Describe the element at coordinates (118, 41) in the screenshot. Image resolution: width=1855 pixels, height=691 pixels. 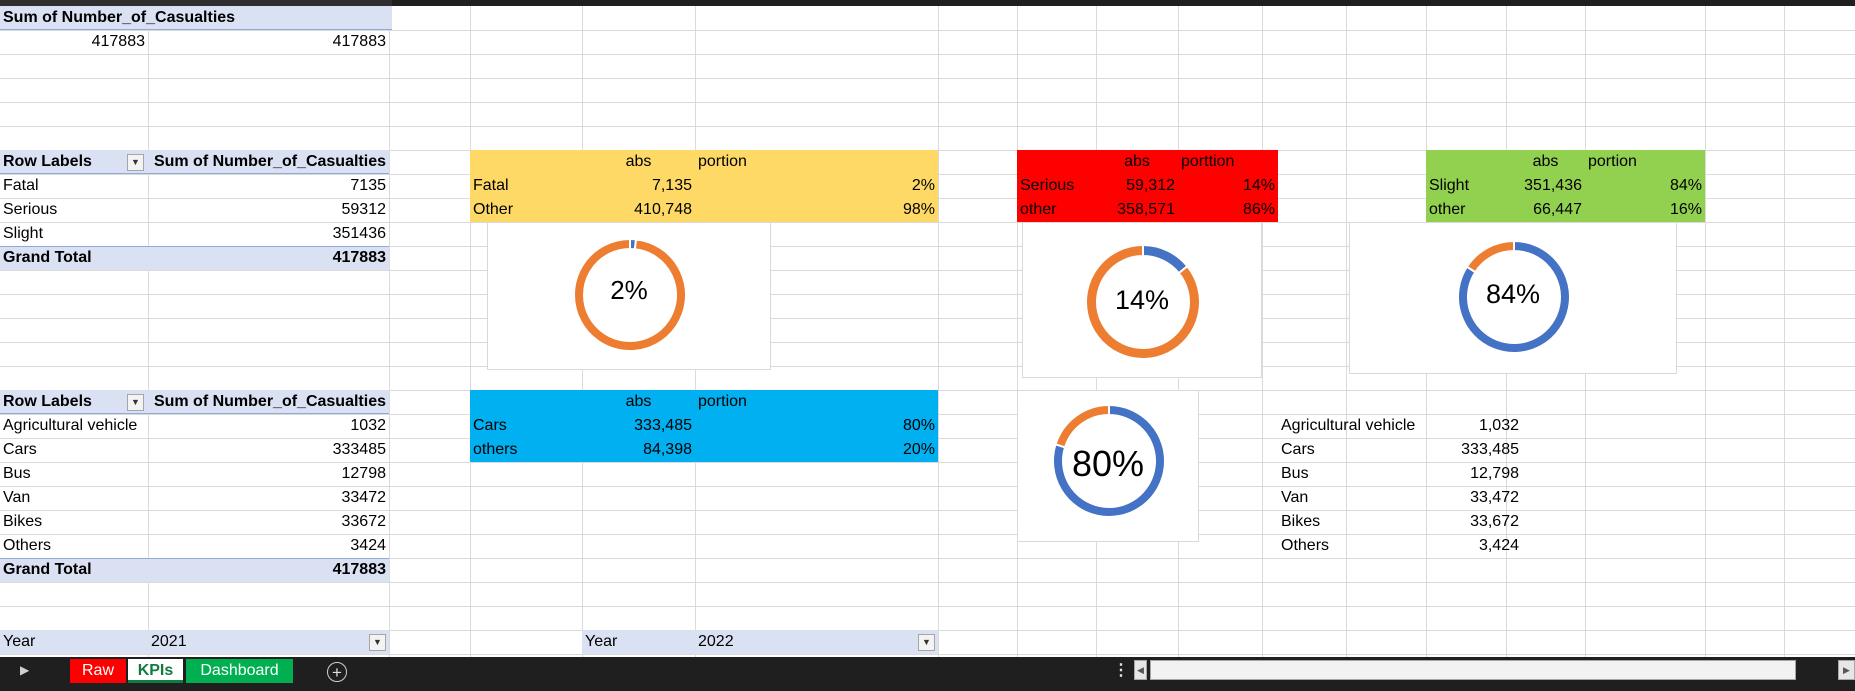
I see `pivot-total-value-a: 417883` at that location.